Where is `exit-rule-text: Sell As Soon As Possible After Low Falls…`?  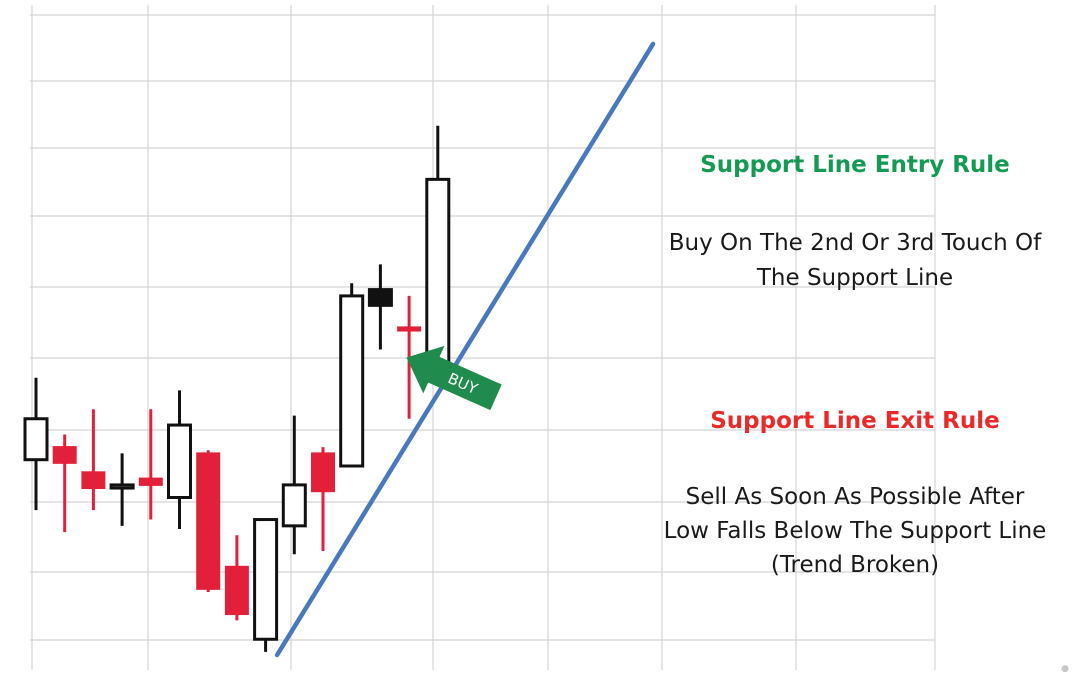
exit-rule-text: Sell As Soon As Possible After Low Falls… is located at coordinates (852, 531).